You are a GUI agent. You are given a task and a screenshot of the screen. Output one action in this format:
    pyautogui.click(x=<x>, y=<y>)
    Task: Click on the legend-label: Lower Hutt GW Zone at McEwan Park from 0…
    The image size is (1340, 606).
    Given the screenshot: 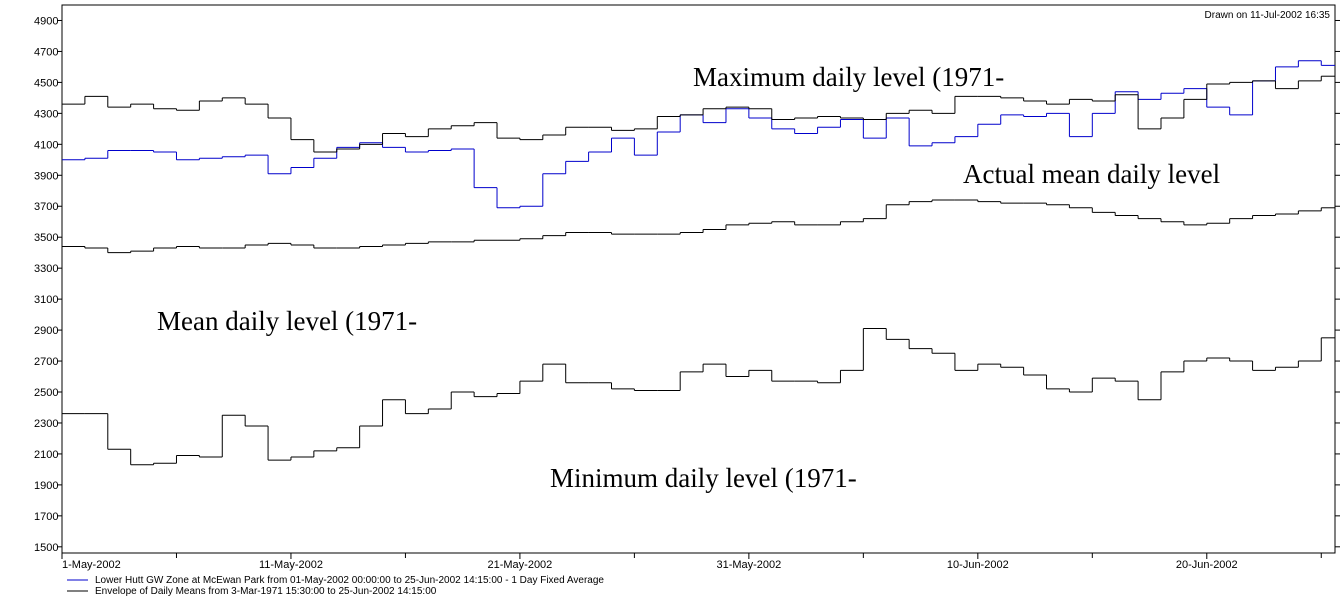 What is the action you would take?
    pyautogui.click(x=349, y=580)
    